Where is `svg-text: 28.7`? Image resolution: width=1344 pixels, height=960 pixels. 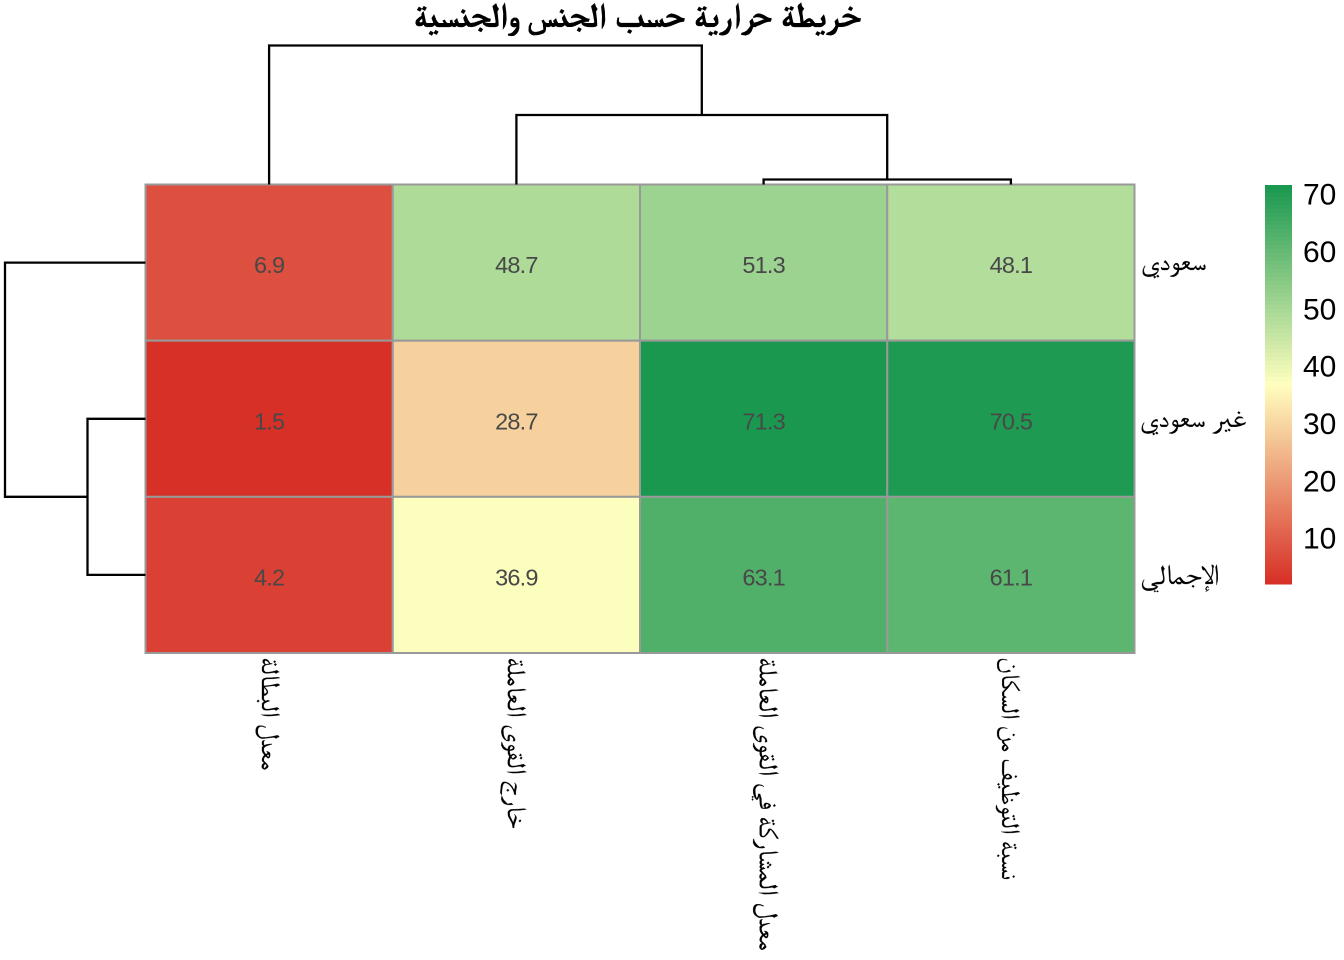 svg-text: 28.7 is located at coordinates (516, 421).